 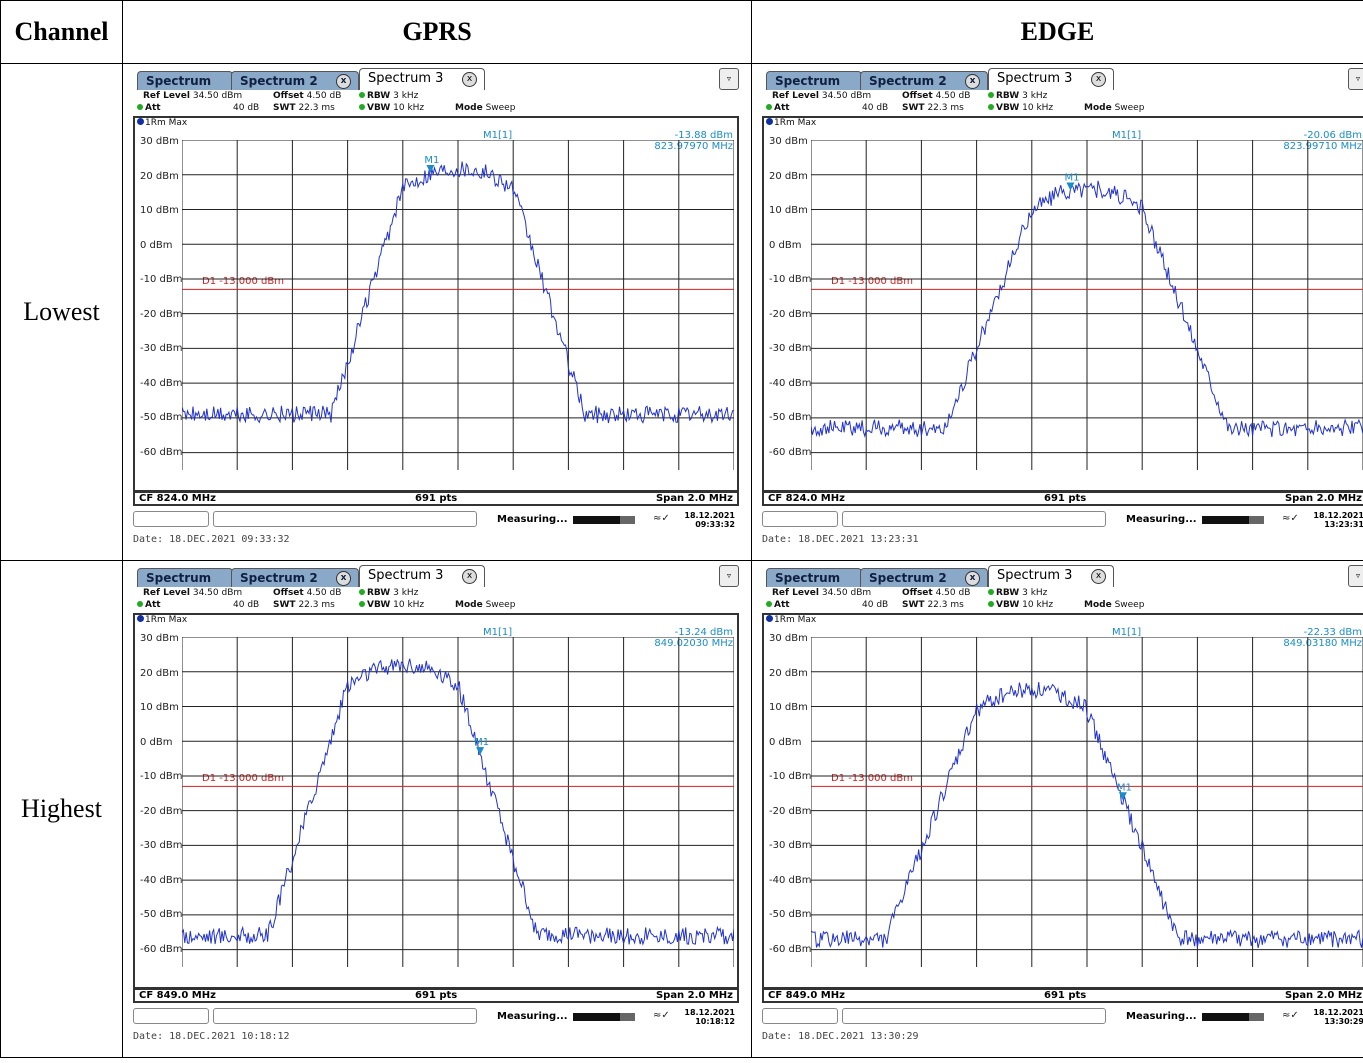 I want to click on marker-level: -13.24 dBm, so click(x=703, y=632).